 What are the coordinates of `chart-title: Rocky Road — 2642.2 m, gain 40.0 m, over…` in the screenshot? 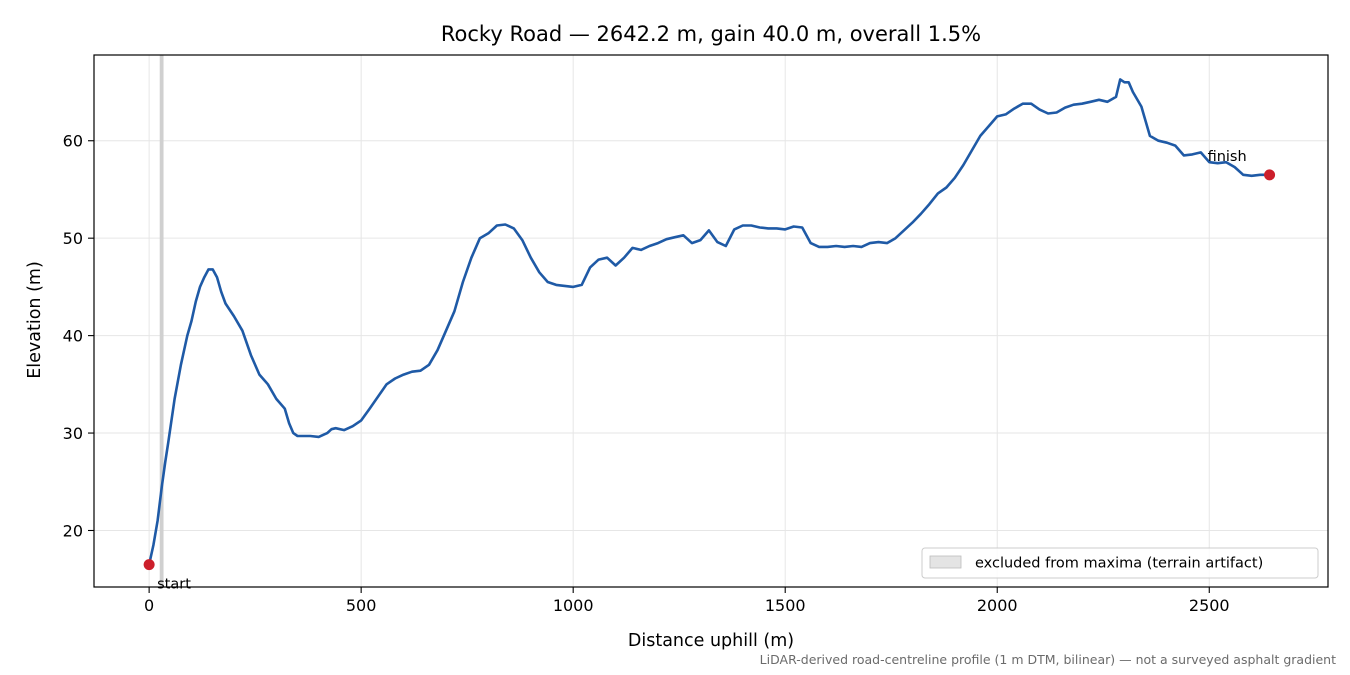 It's located at (711, 34).